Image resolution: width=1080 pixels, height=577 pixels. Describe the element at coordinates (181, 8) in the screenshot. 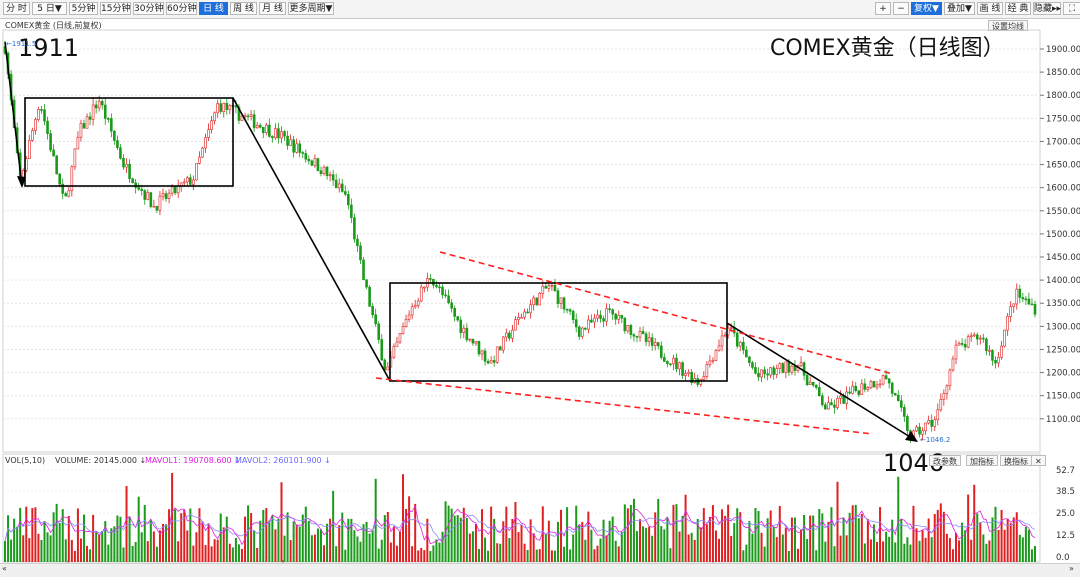

I see `period-tab-5: 60分钟` at that location.